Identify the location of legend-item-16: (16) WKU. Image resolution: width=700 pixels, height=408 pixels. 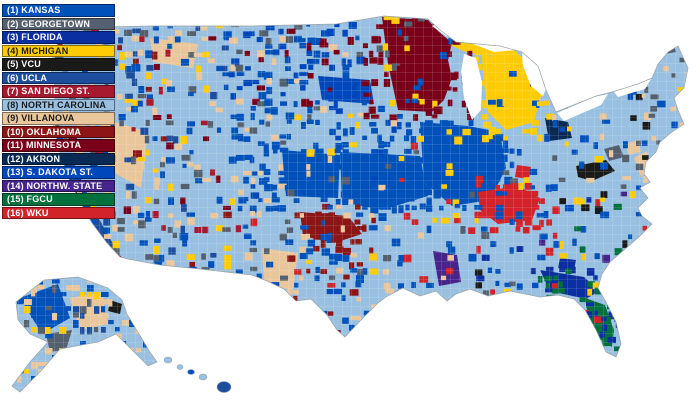
(58, 212).